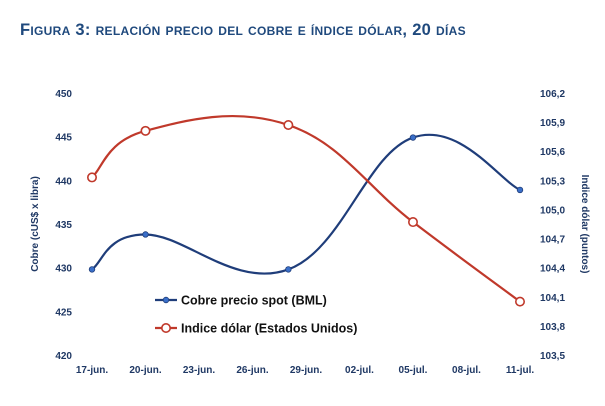 The image size is (605, 406). What do you see at coordinates (552, 123) in the screenshot?
I see `y2-tick-label: 105,9` at bounding box center [552, 123].